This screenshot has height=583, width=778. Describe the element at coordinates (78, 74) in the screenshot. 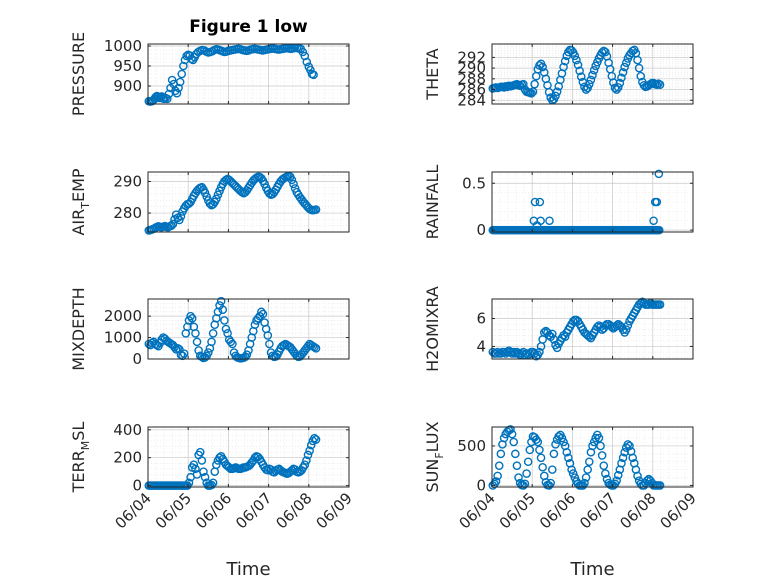

I see `y-axis-label: PRESSURE` at that location.